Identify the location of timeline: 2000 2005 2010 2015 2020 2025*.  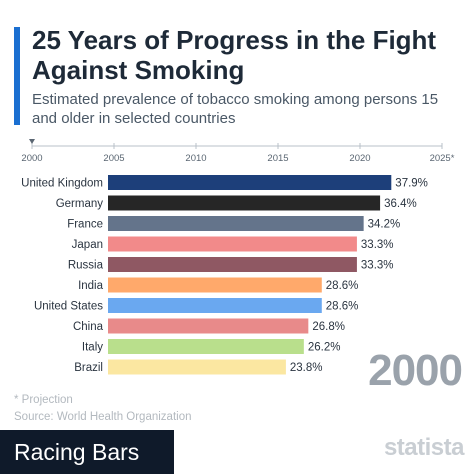
(238, 151).